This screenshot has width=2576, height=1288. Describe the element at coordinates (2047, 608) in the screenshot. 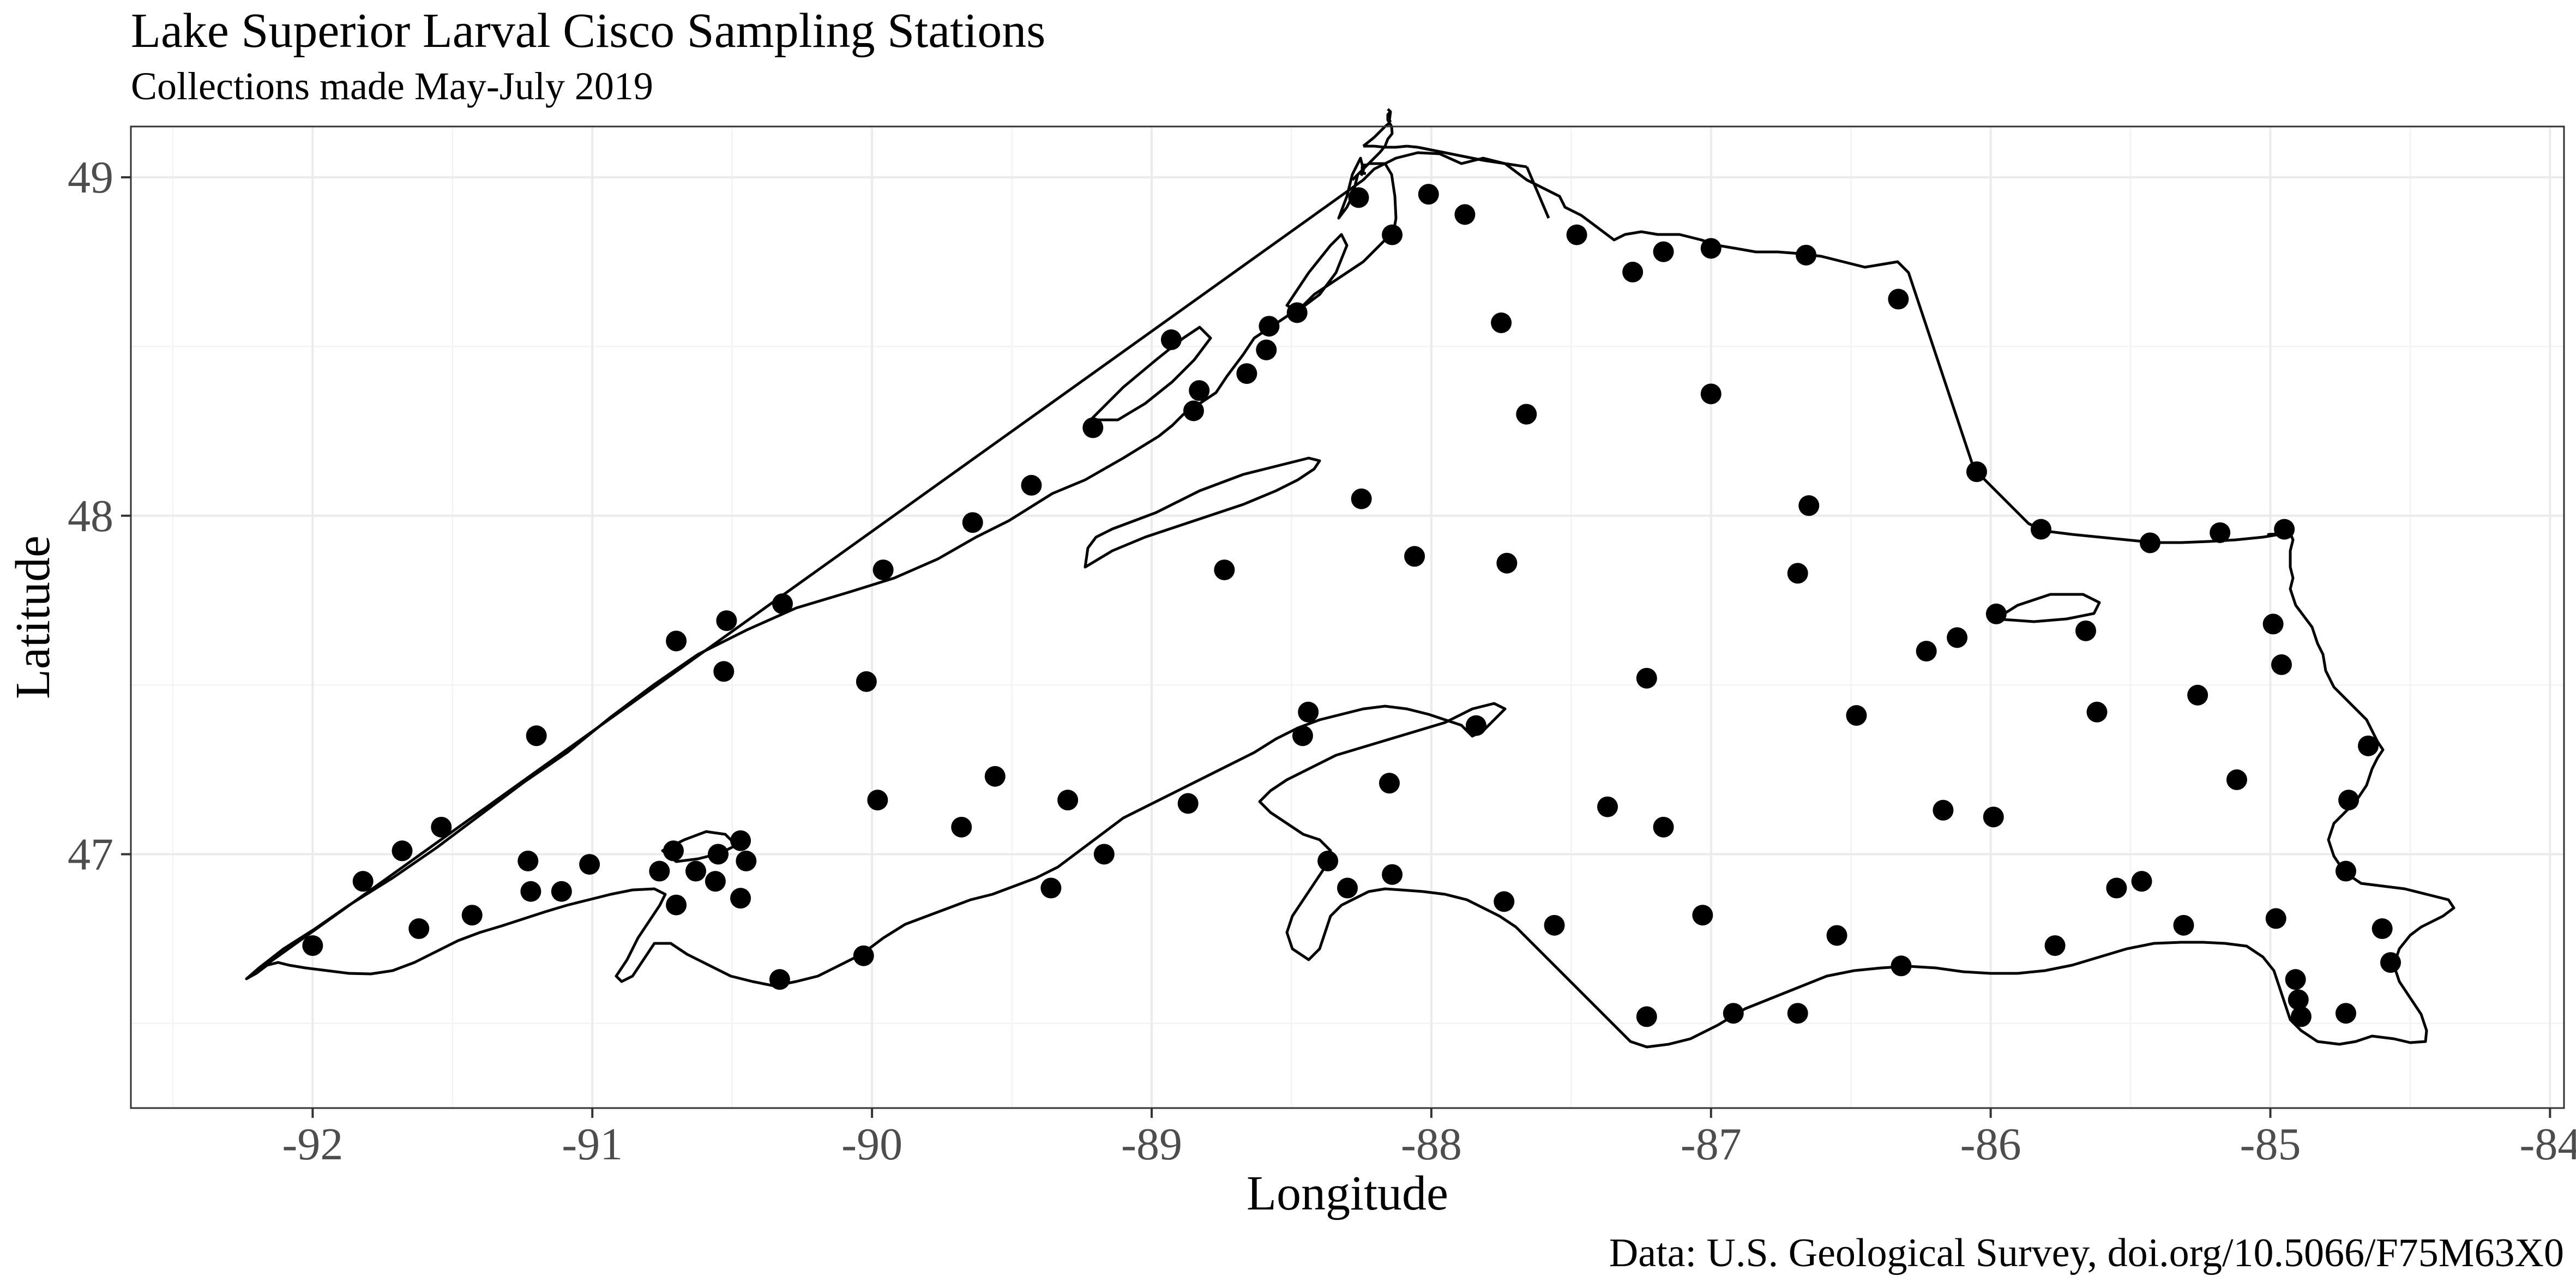

I see `michipicoten-island` at that location.